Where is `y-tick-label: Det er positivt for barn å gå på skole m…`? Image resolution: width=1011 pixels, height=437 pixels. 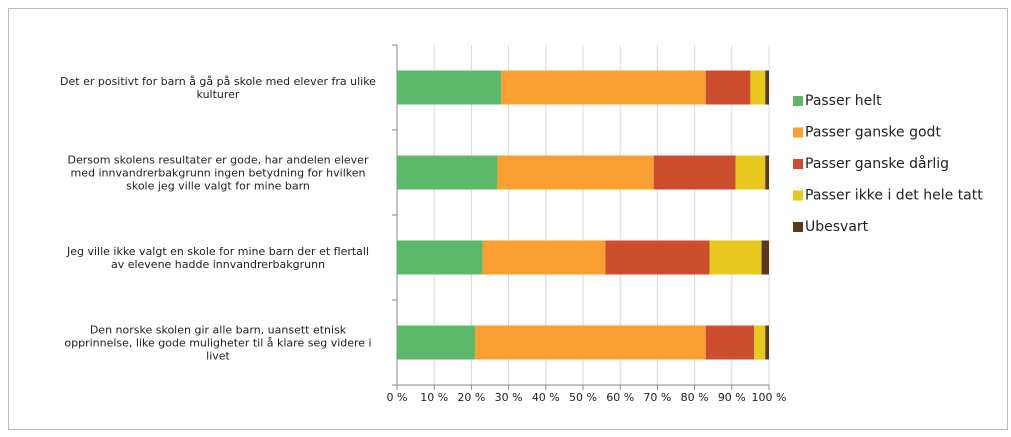 y-tick-label: Det er positivt for barn å gå på skole m… is located at coordinates (218, 87).